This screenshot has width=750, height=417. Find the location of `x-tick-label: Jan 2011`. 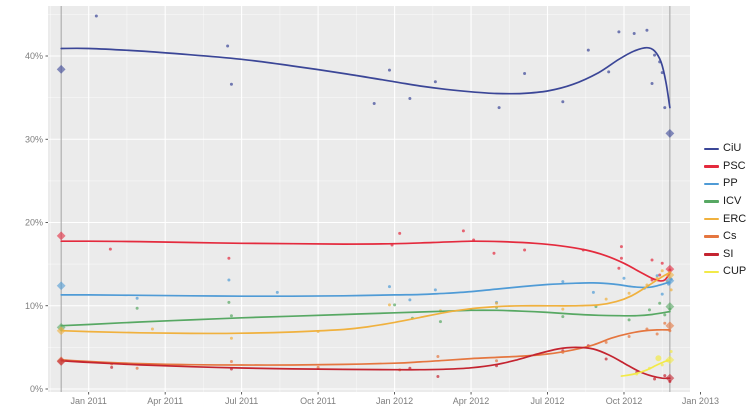

x-tick-label: Jan 2011 is located at coordinates (89, 401).